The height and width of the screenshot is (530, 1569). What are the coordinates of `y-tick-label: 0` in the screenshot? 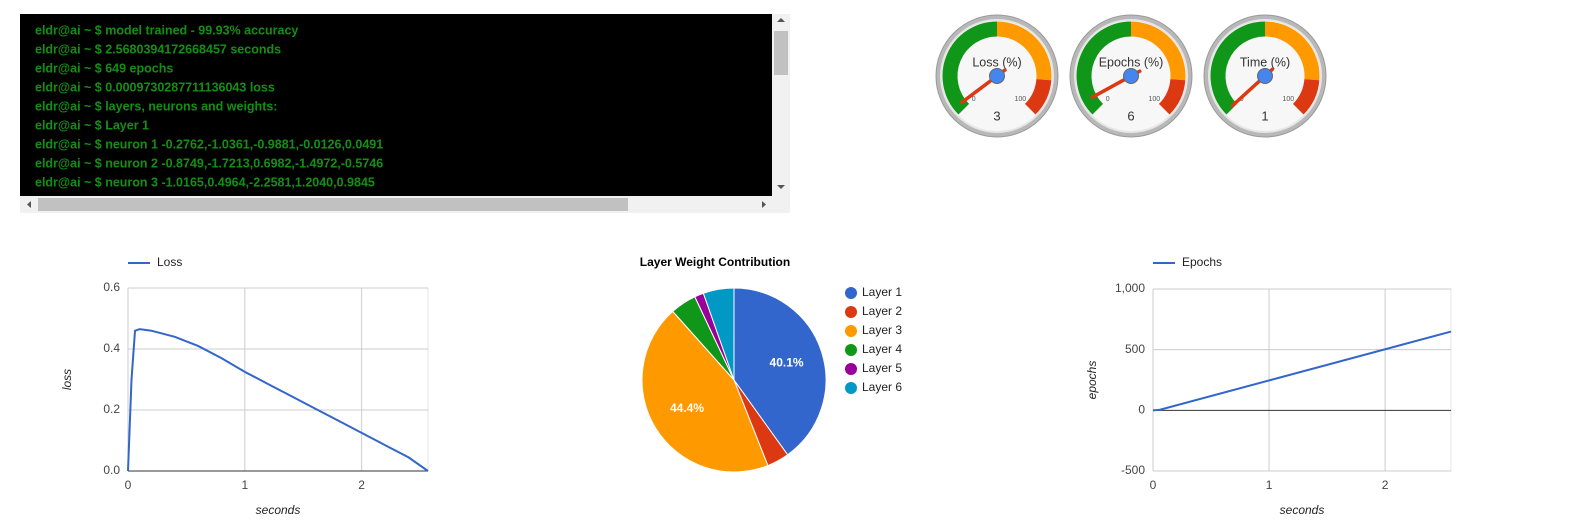 It's located at (1141, 410).